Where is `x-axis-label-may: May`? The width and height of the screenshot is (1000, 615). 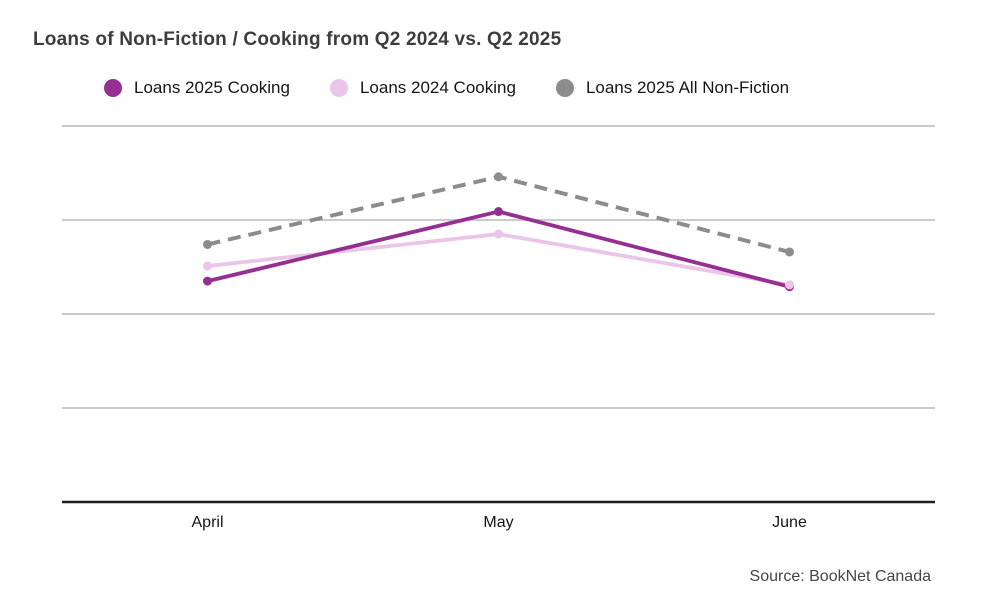 x-axis-label-may: May is located at coordinates (498, 522).